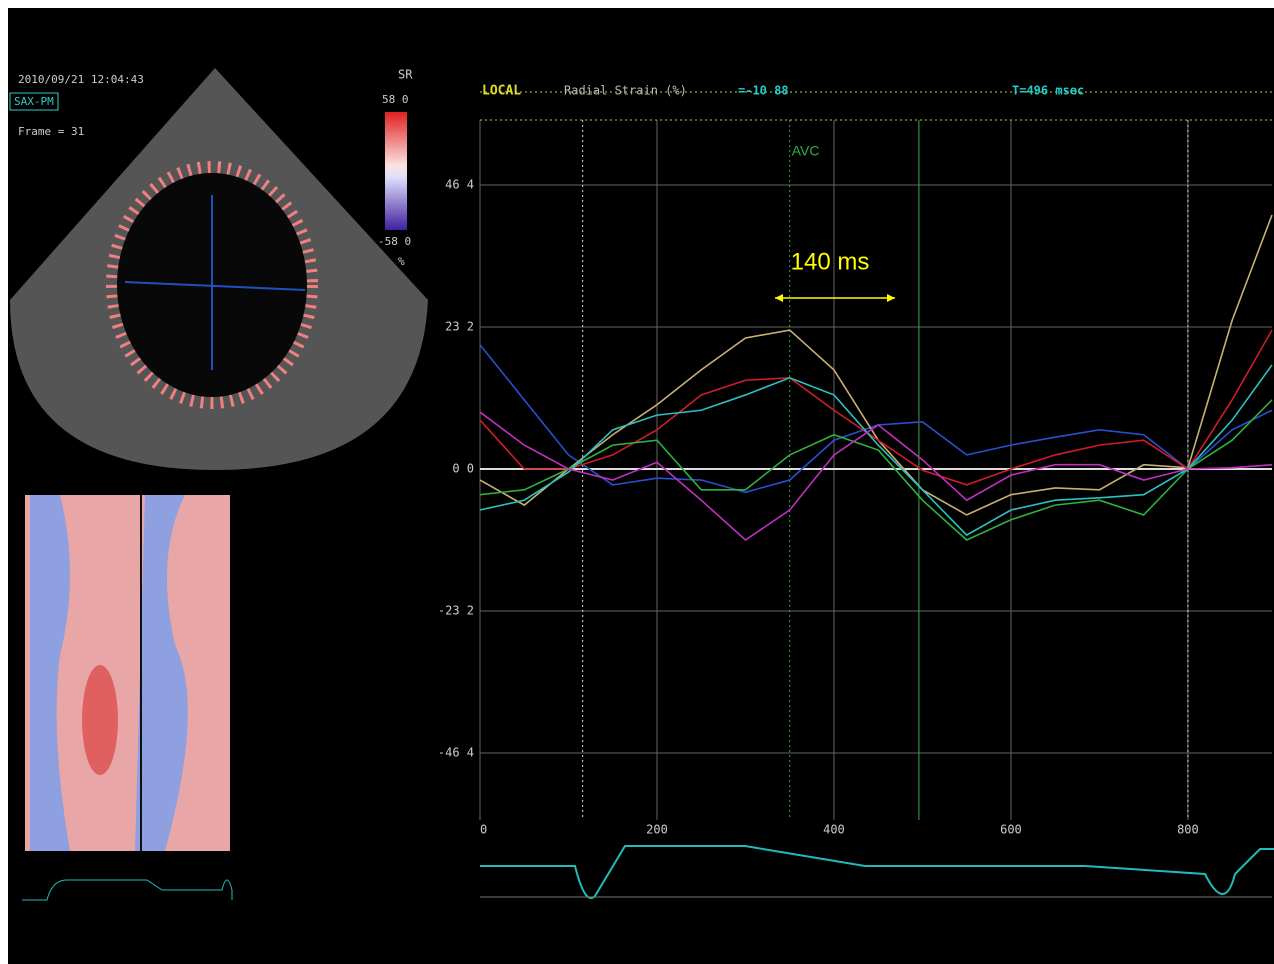 The height and width of the screenshot is (964, 1274). What do you see at coordinates (219, 269) in the screenshot?
I see `echo-image` at bounding box center [219, 269].